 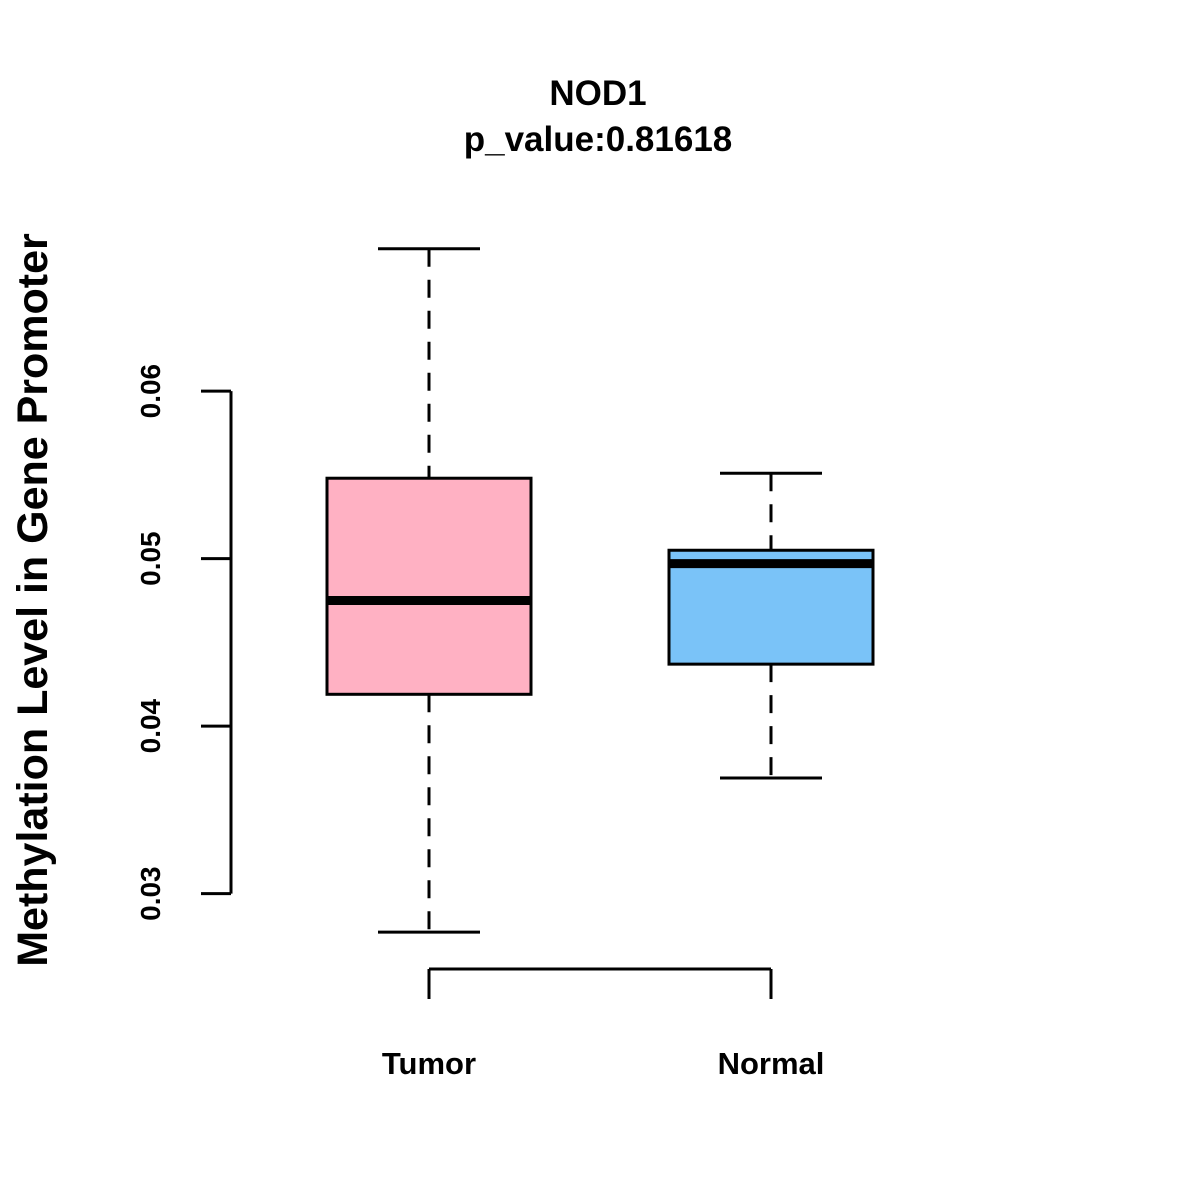 I want to click on x-tick-label: Tumor, so click(x=429, y=1063).